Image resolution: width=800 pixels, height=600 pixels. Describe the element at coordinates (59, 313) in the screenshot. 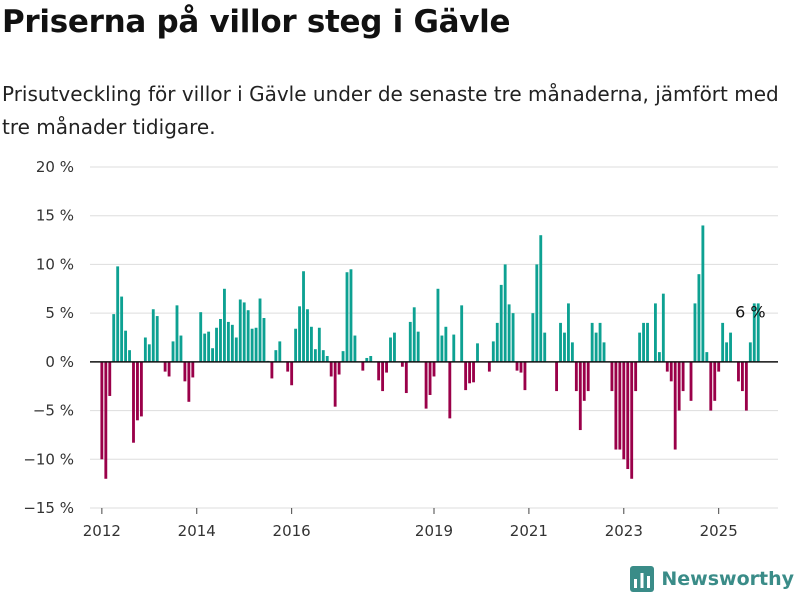

I see `y-tick-label: 5 %` at that location.